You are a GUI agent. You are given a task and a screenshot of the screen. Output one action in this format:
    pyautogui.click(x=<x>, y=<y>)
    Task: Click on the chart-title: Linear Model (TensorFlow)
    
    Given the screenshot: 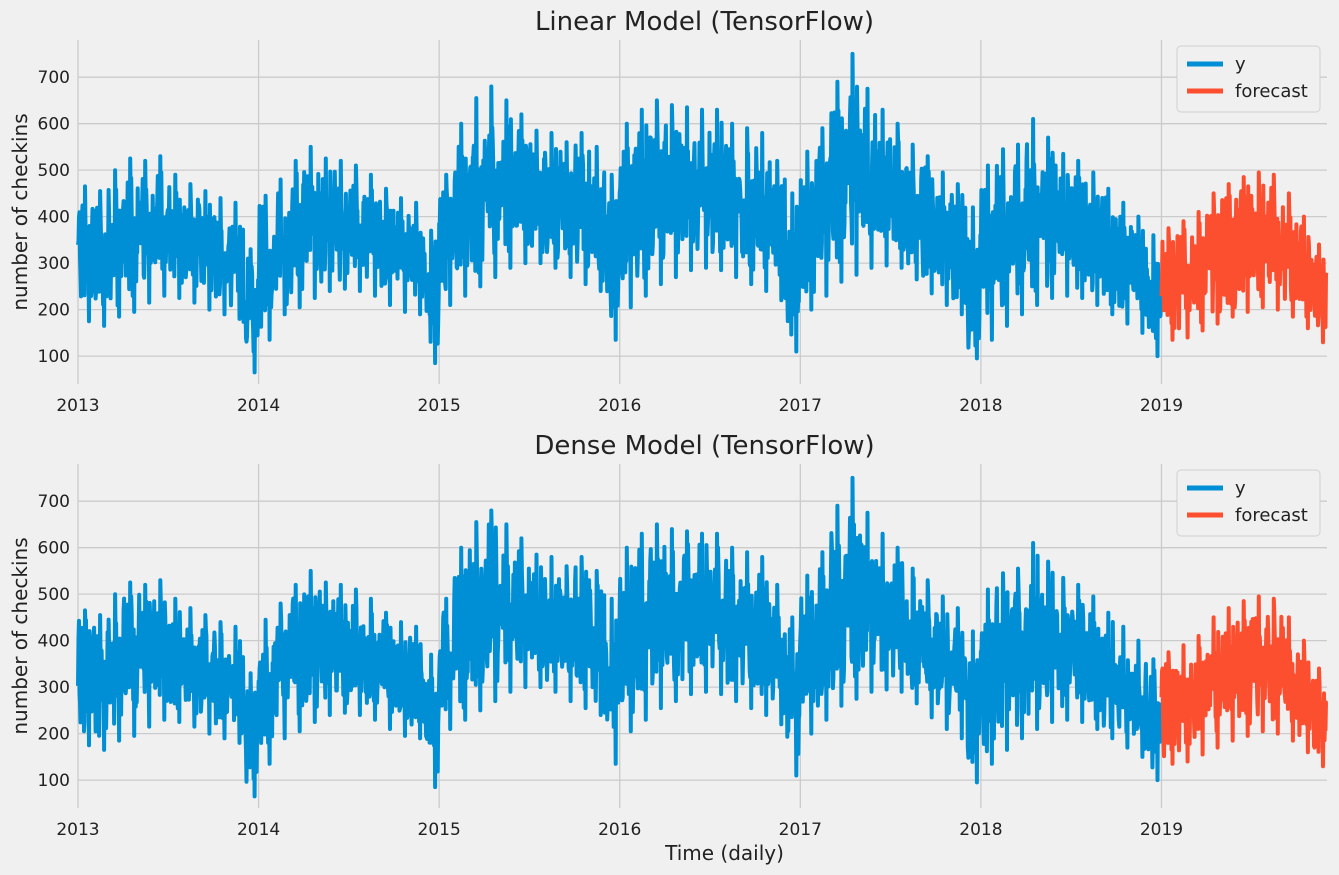 What is the action you would take?
    pyautogui.click(x=704, y=22)
    